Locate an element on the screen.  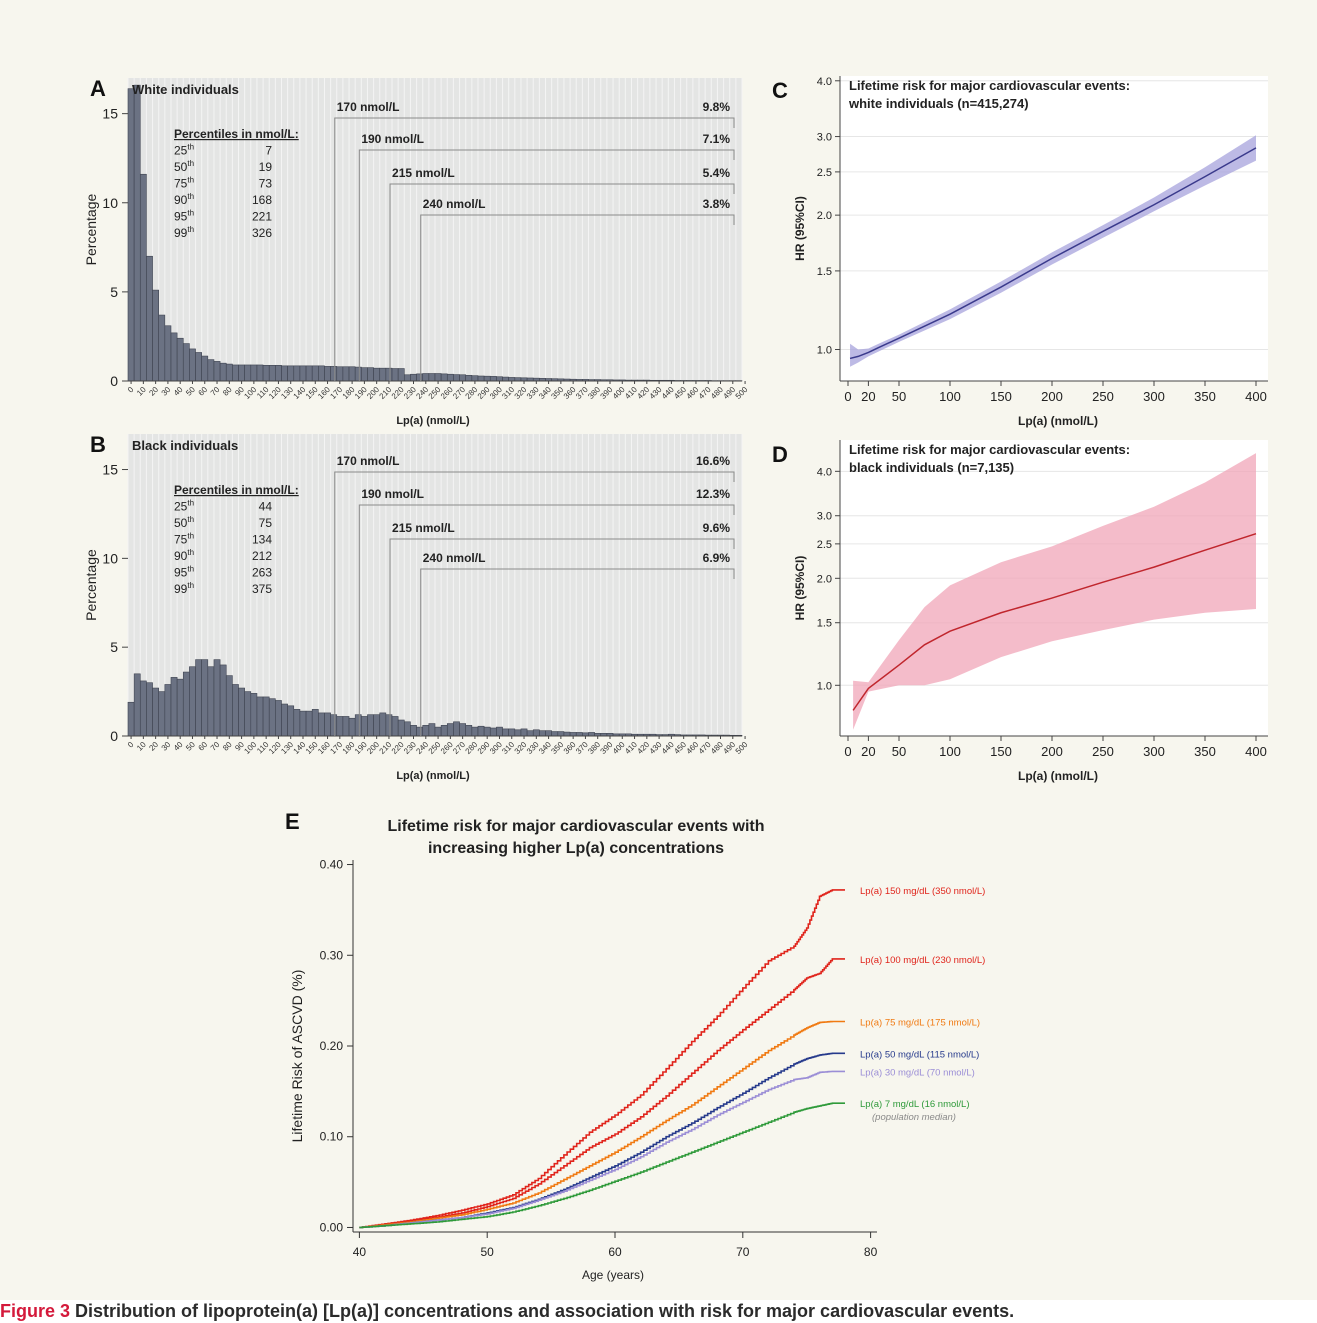
y-tick-label: 1.5 is located at coordinates (824, 272).